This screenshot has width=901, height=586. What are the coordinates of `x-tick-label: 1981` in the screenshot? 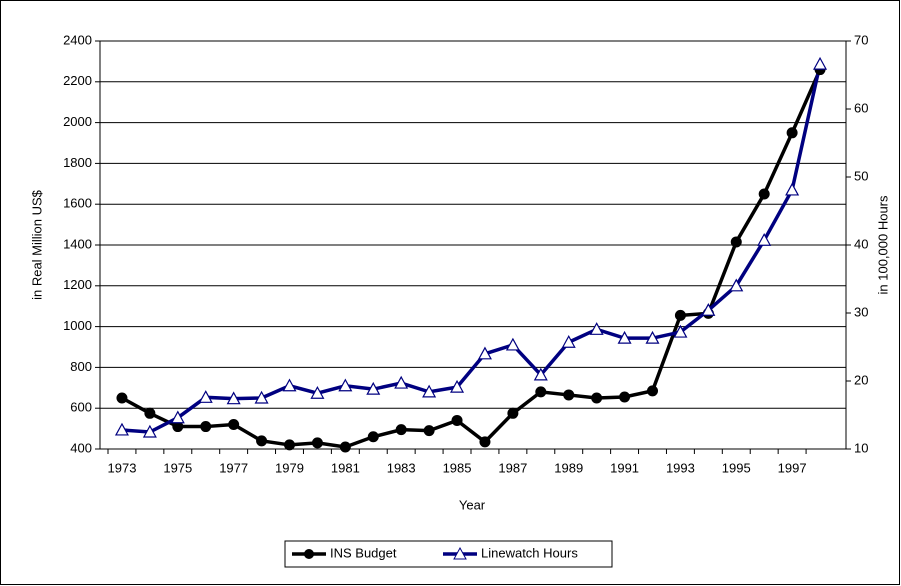 It's located at (345, 467).